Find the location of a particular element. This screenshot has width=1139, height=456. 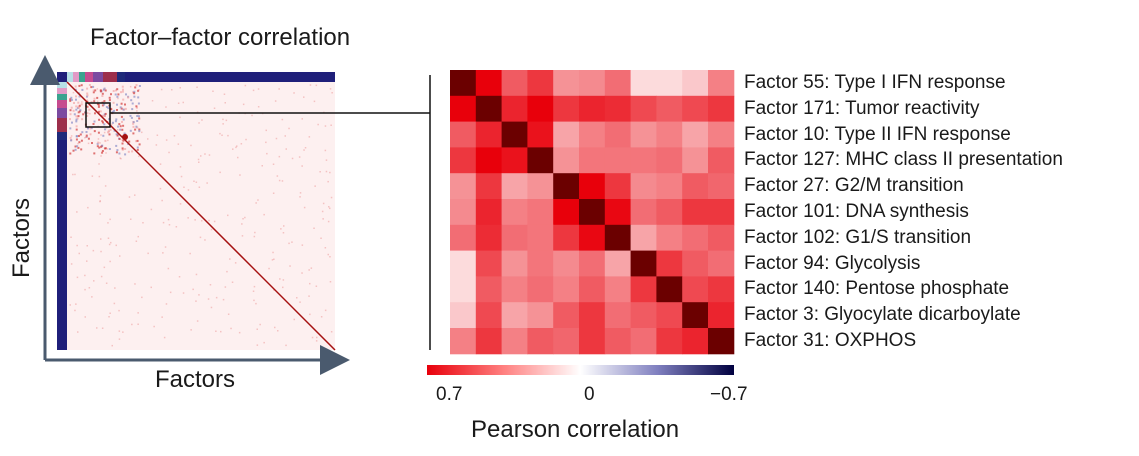

left-cluster-band is located at coordinates (62, 211).